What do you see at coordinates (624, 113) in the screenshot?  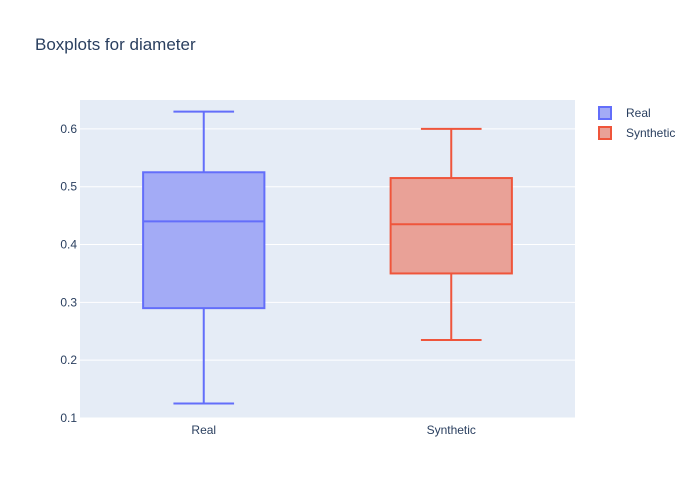 I see `legend-item-real: Real` at bounding box center [624, 113].